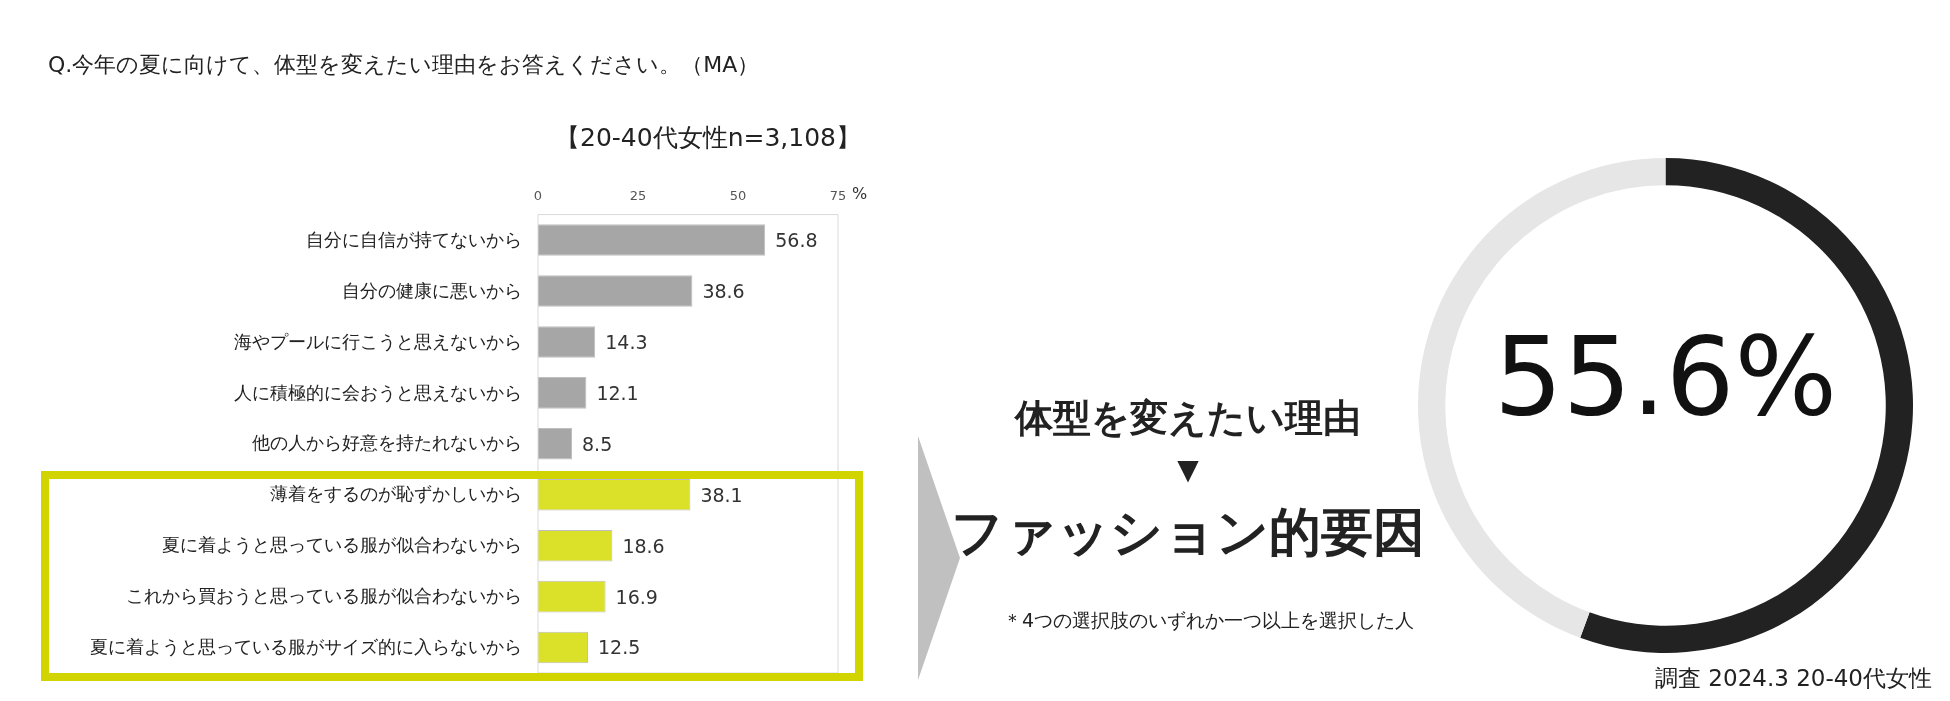 This screenshot has height=701, width=1950. Describe the element at coordinates (1209, 620) in the screenshot. I see `text: ＊4つの選択肢のいずれか一つ以上を選択した人` at that location.